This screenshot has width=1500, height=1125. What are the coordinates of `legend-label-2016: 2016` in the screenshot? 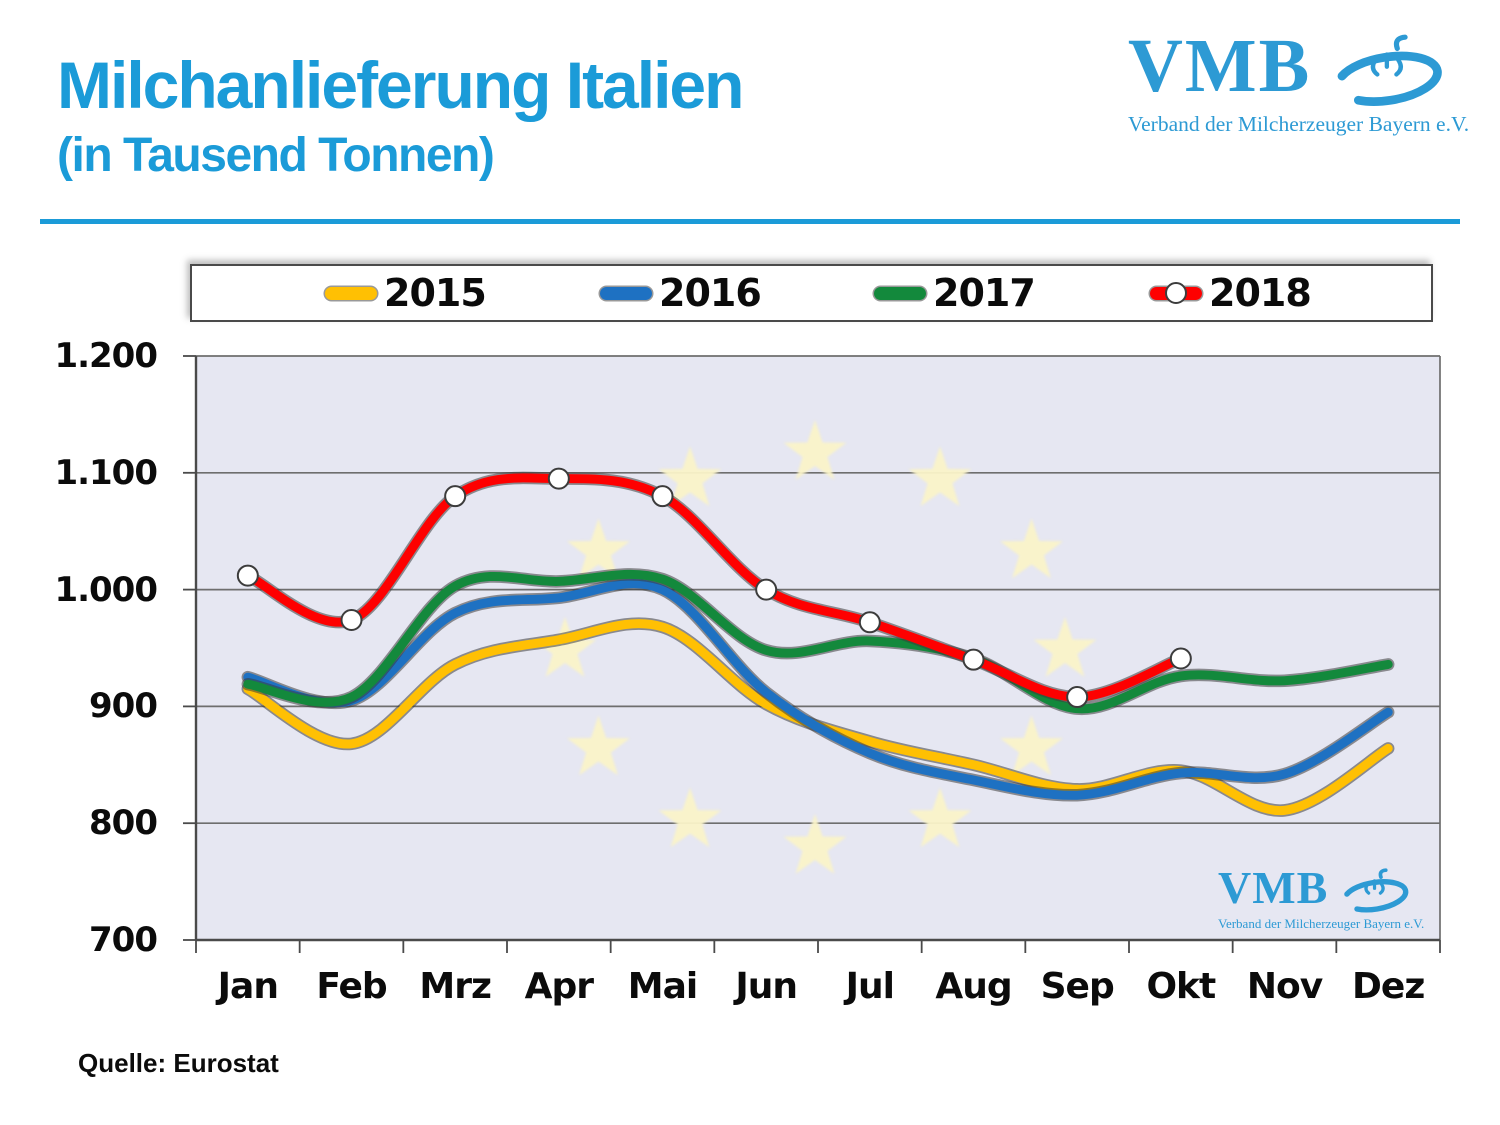 It's located at (710, 293).